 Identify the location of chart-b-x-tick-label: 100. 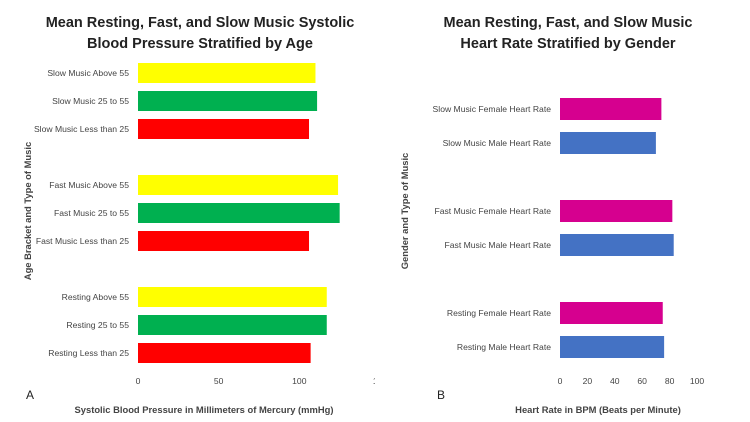
(697, 381).